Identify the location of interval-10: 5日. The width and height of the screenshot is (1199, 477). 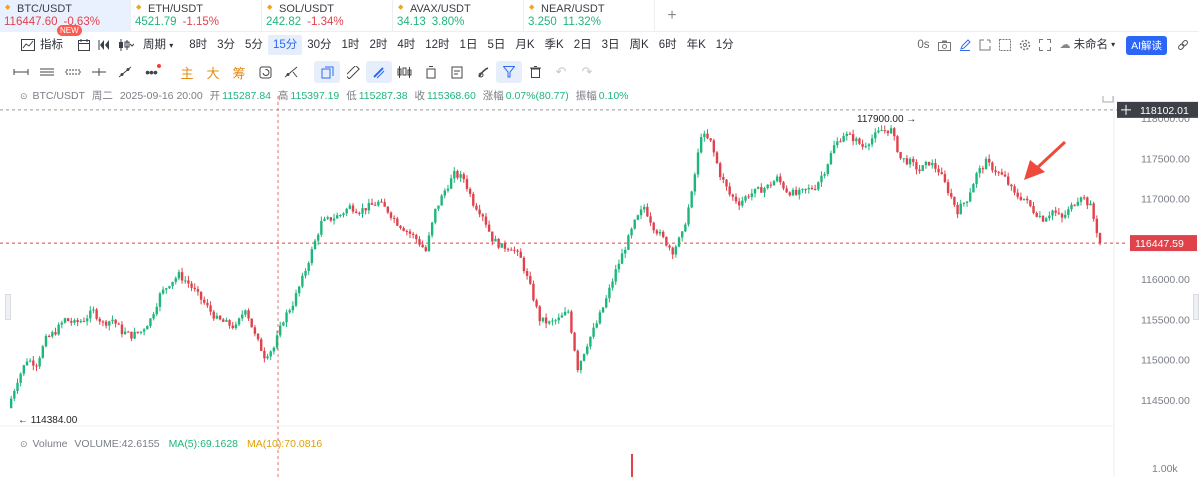
(496, 45).